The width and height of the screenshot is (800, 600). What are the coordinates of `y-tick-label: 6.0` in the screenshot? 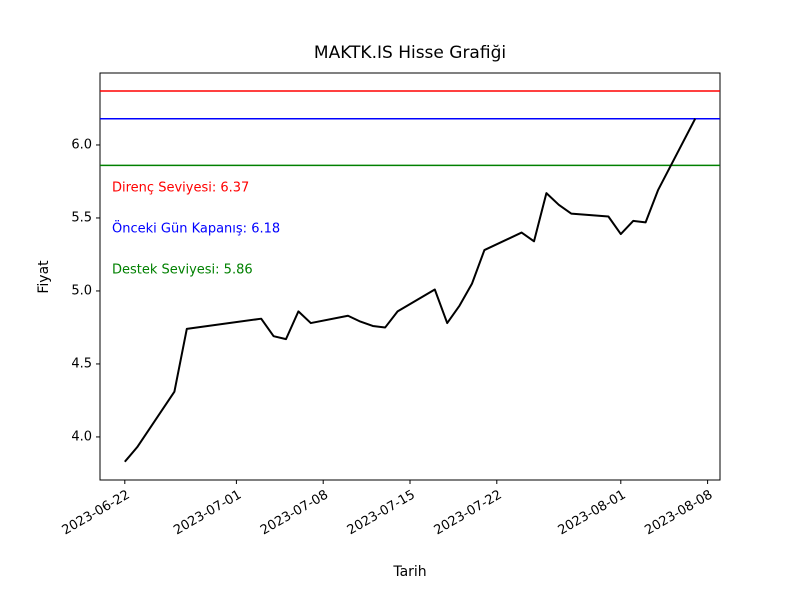 It's located at (81, 144).